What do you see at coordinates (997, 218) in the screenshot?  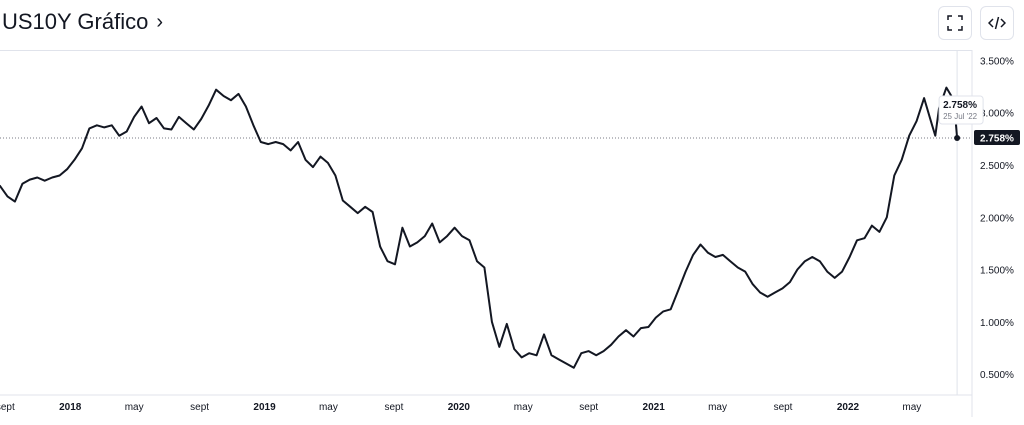 I see `y-tick-label: 2.000%` at bounding box center [997, 218].